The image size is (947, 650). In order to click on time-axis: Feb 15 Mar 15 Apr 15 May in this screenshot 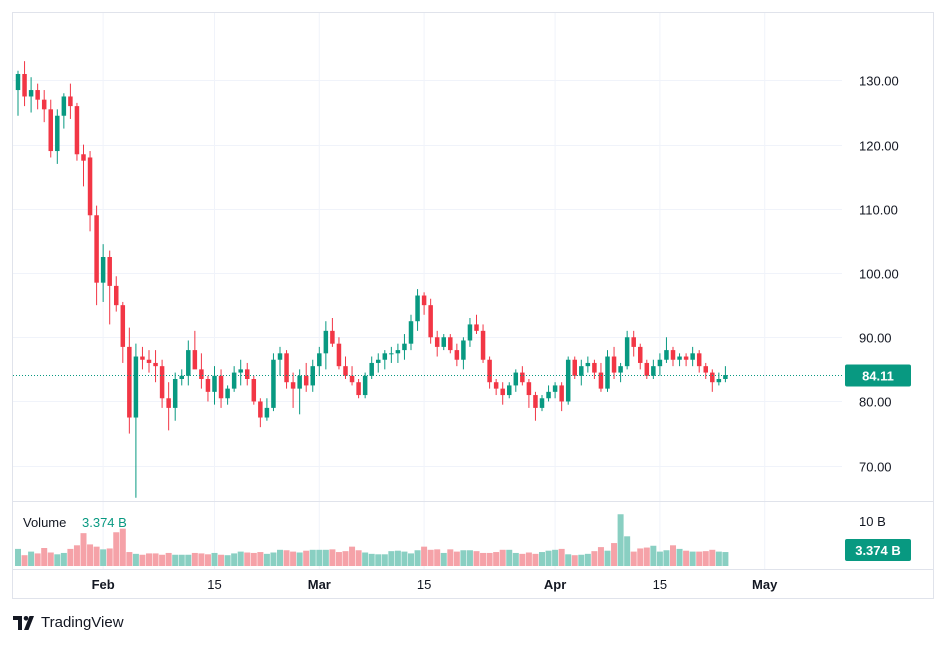, I will do `click(435, 584)`.